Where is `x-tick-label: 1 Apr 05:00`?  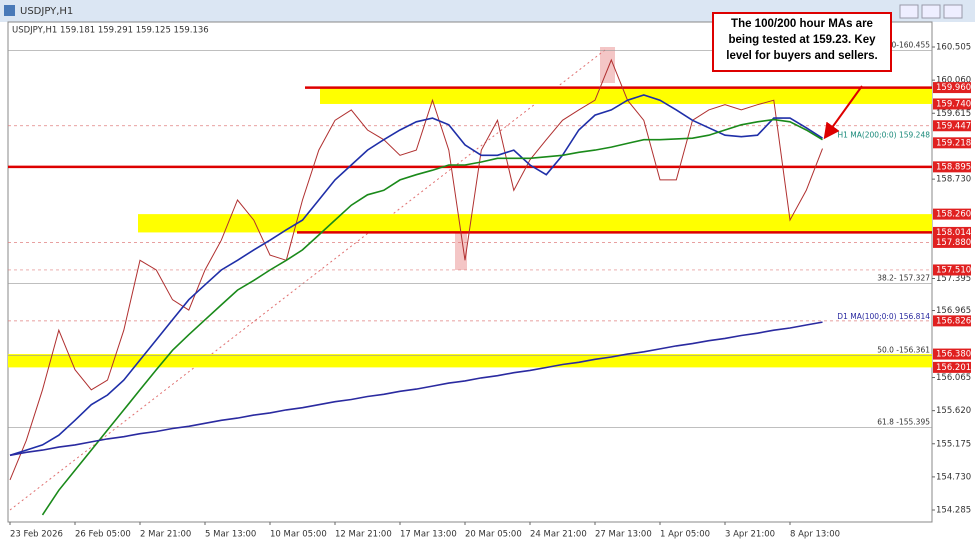
x-tick-label: 1 Apr 05:00 is located at coordinates (685, 535).